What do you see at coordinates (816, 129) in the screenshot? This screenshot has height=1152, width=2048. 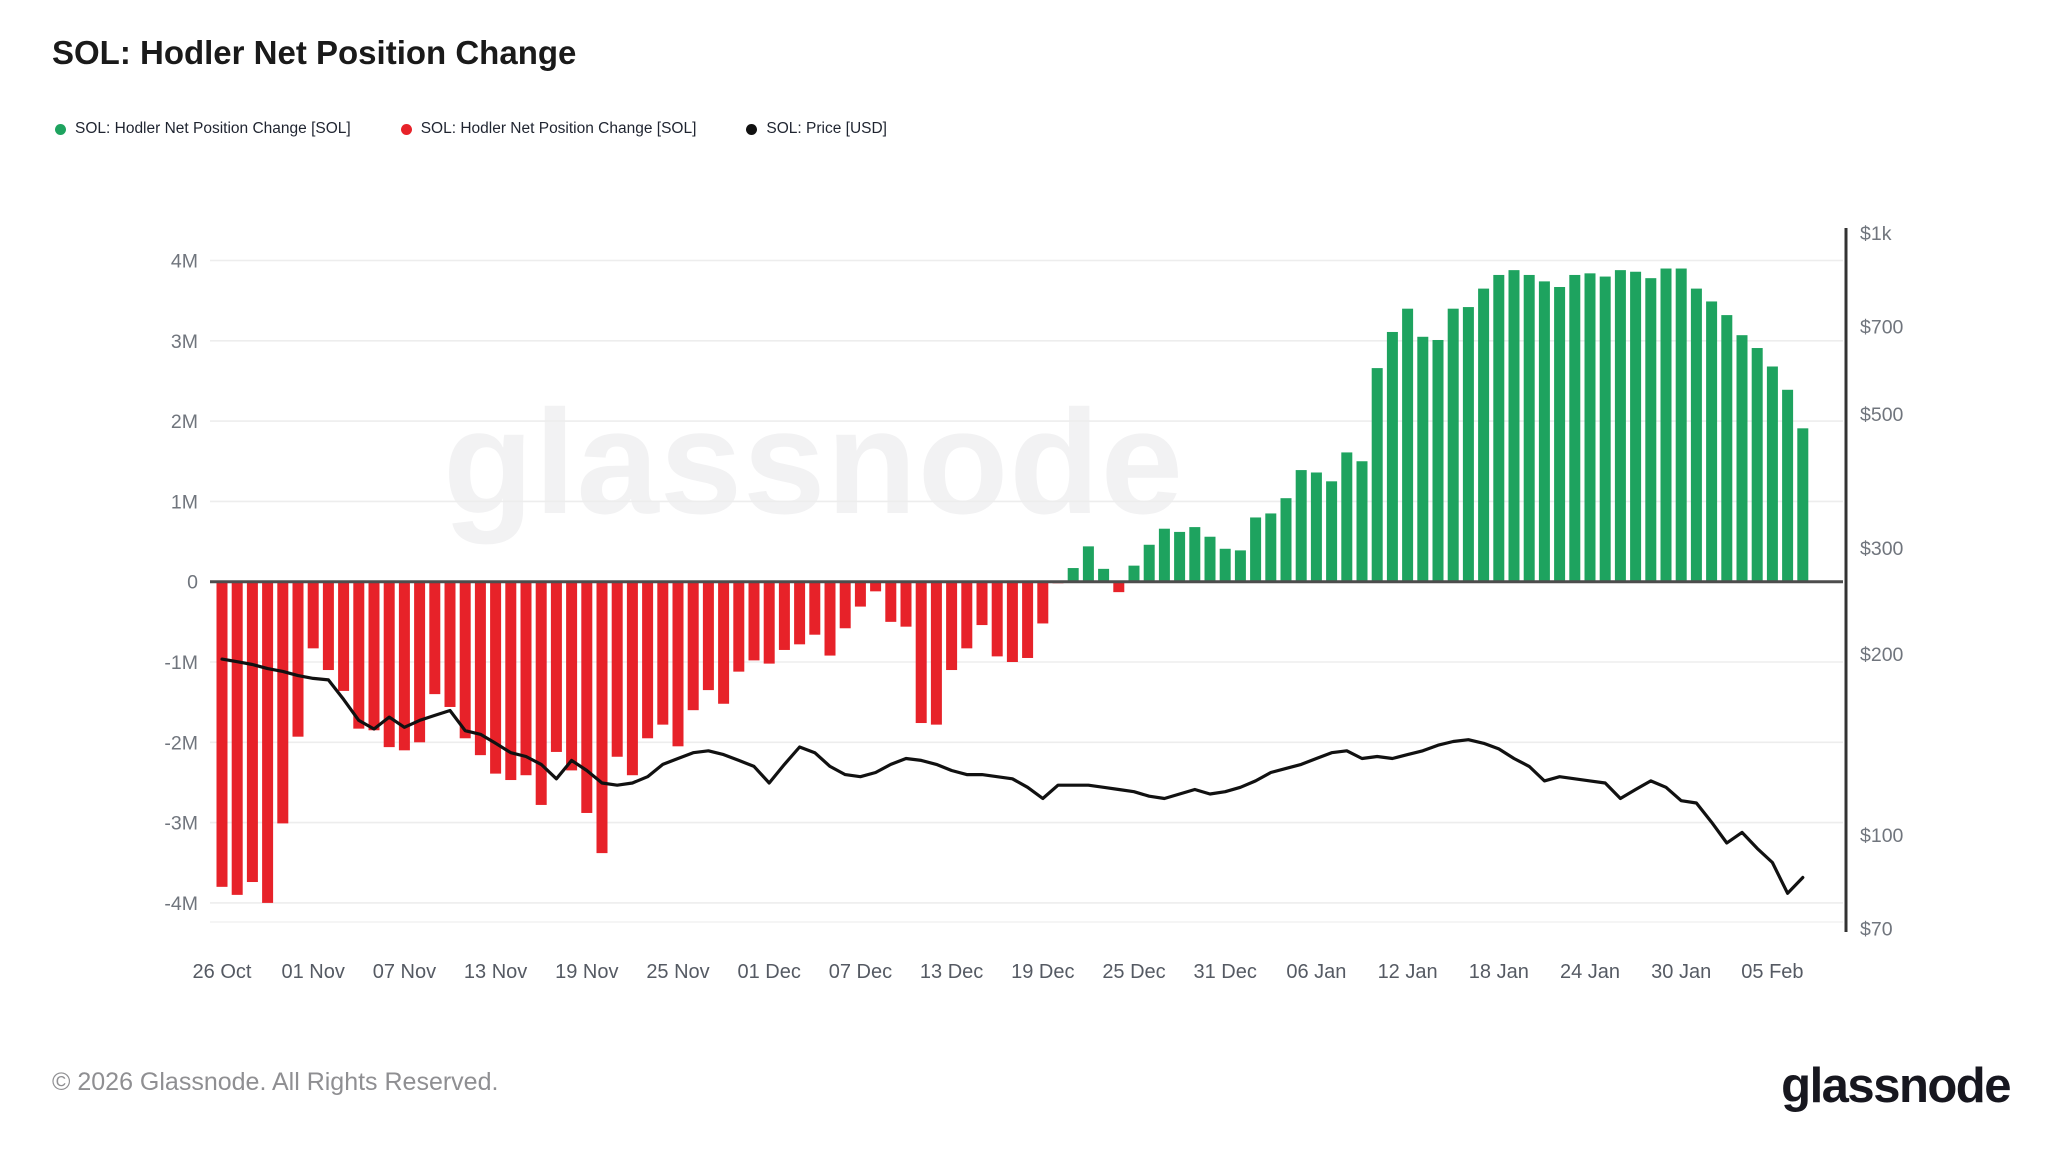 I see `legend-item-2: SOL: Price [USD]` at bounding box center [816, 129].